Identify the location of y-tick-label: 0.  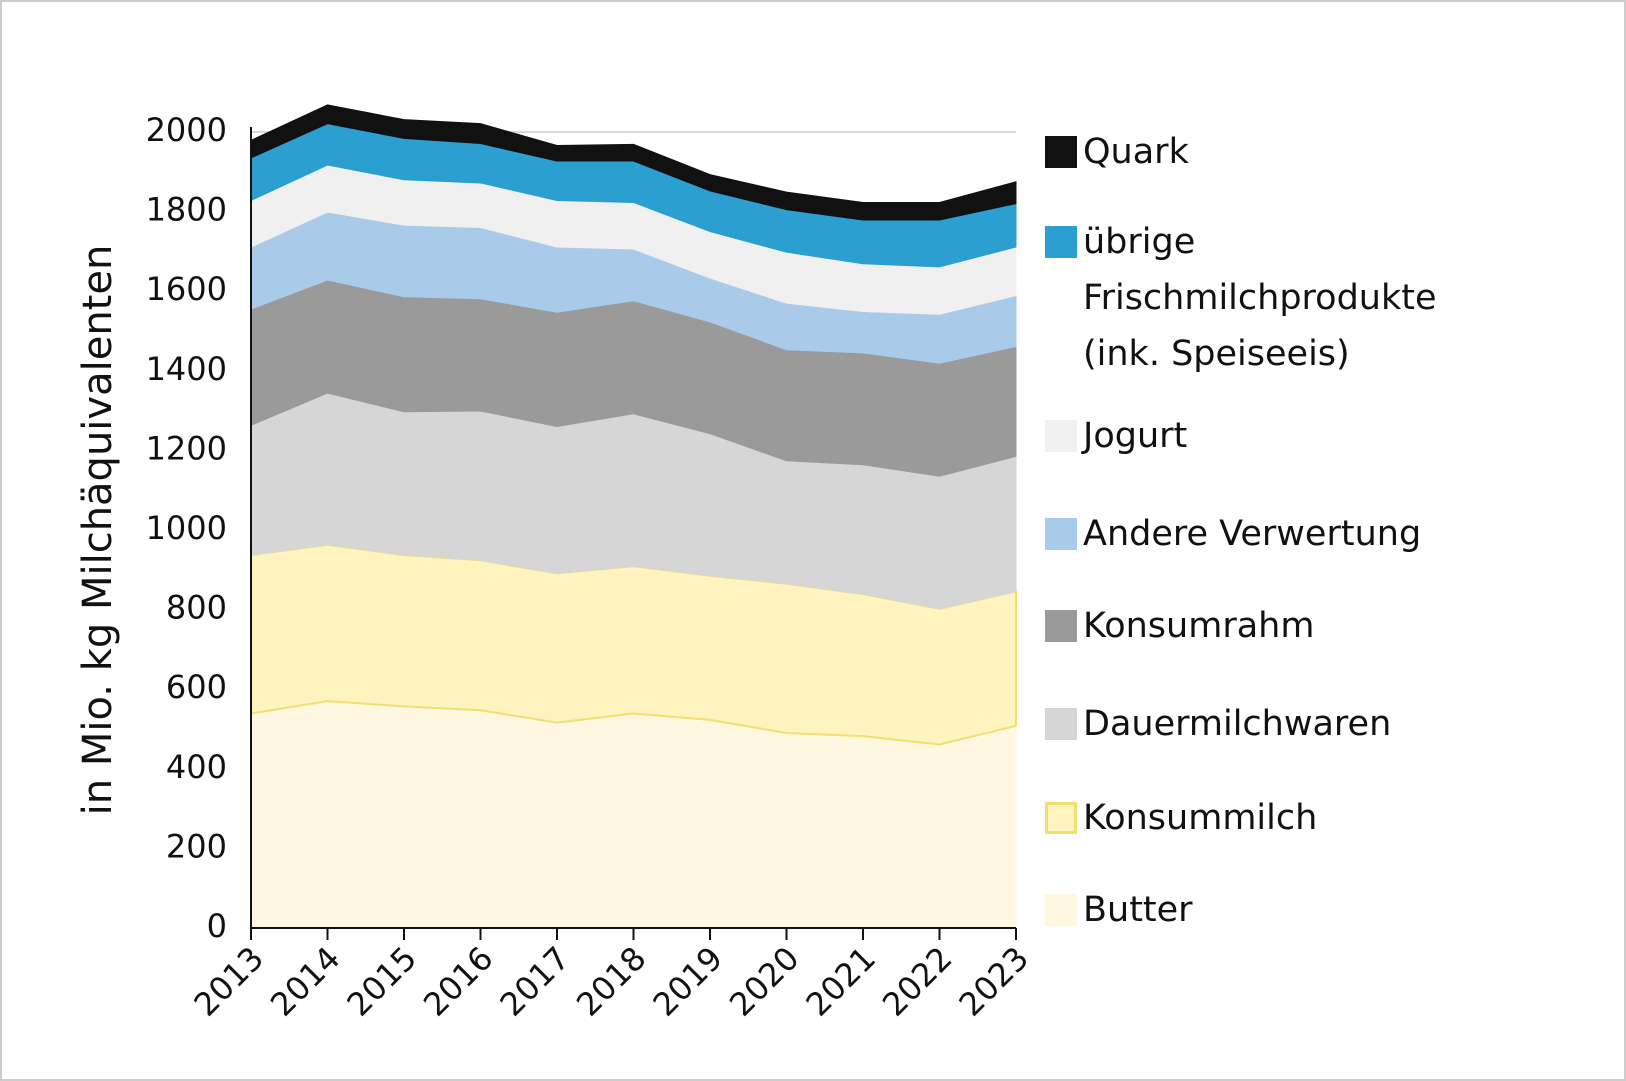
(217, 926).